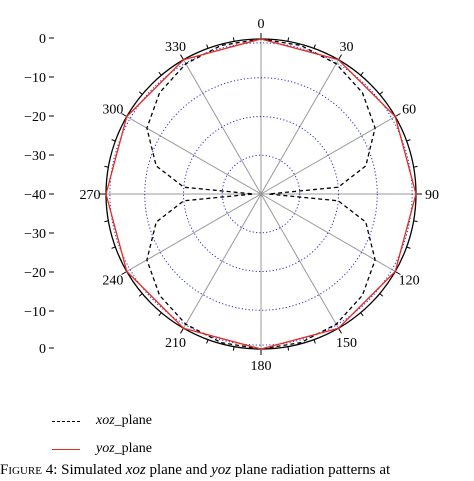 This screenshot has width=474, height=481. Describe the element at coordinates (66, 449) in the screenshot. I see `legend-swatch-solid` at that location.